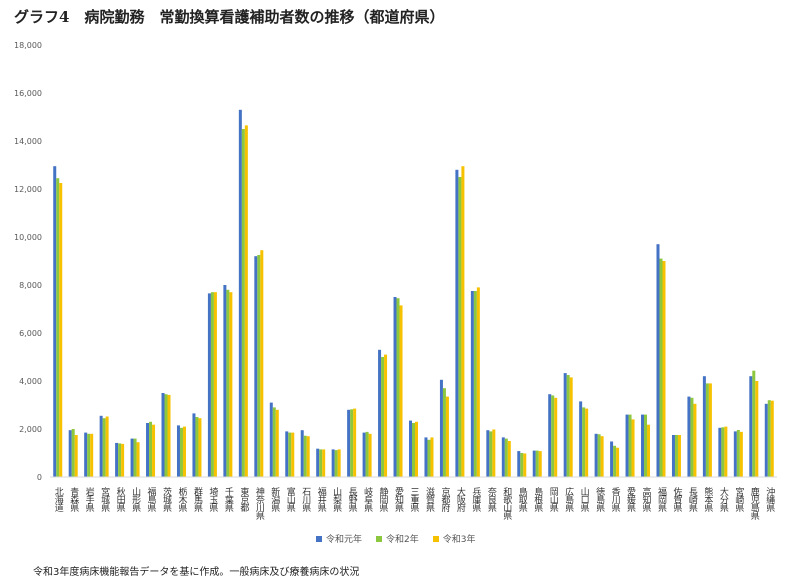 The width and height of the screenshot is (785, 585). Describe the element at coordinates (754, 503) in the screenshot. I see `x-tick-label: 鹿児島県` at that location.